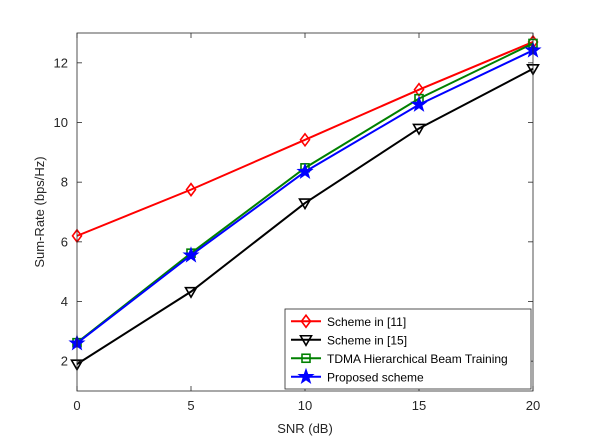 The width and height of the screenshot is (589, 442). What do you see at coordinates (417, 359) in the screenshot?
I see `legend-label: TDMA Hierarchical Beam Training` at bounding box center [417, 359].